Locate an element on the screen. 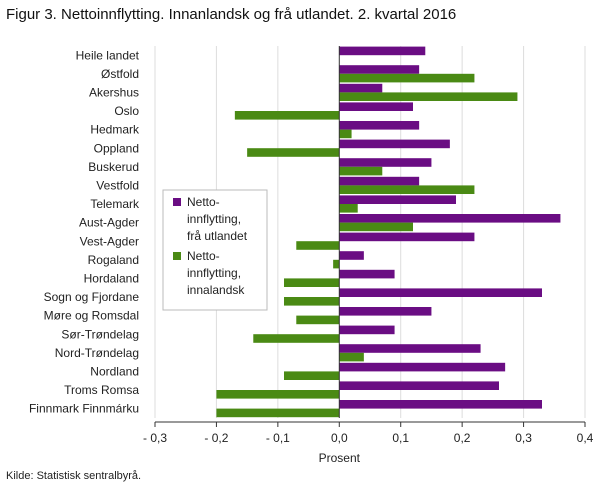  x-tick-label: 0,0 is located at coordinates (339, 438).